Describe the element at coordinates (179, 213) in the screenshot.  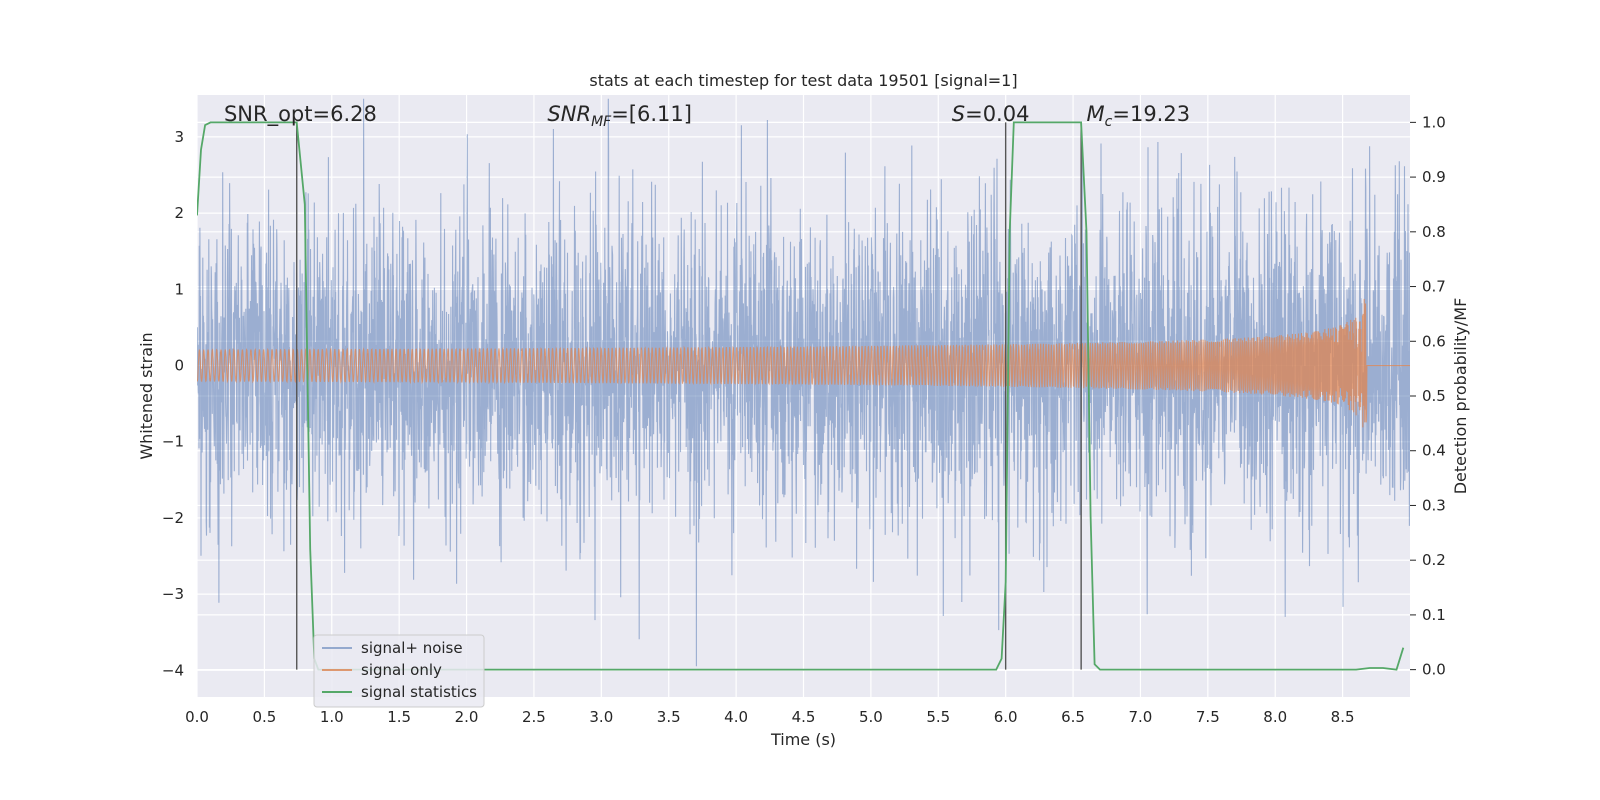
I see `y-tick-label: 2` at that location.